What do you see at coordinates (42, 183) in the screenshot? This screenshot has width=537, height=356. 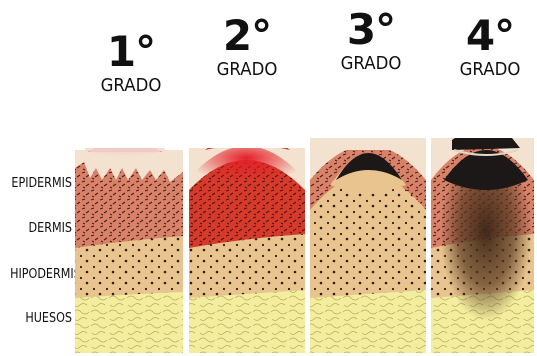 I see `layer-label-epidermis: EPIDERMIS` at bounding box center [42, 183].